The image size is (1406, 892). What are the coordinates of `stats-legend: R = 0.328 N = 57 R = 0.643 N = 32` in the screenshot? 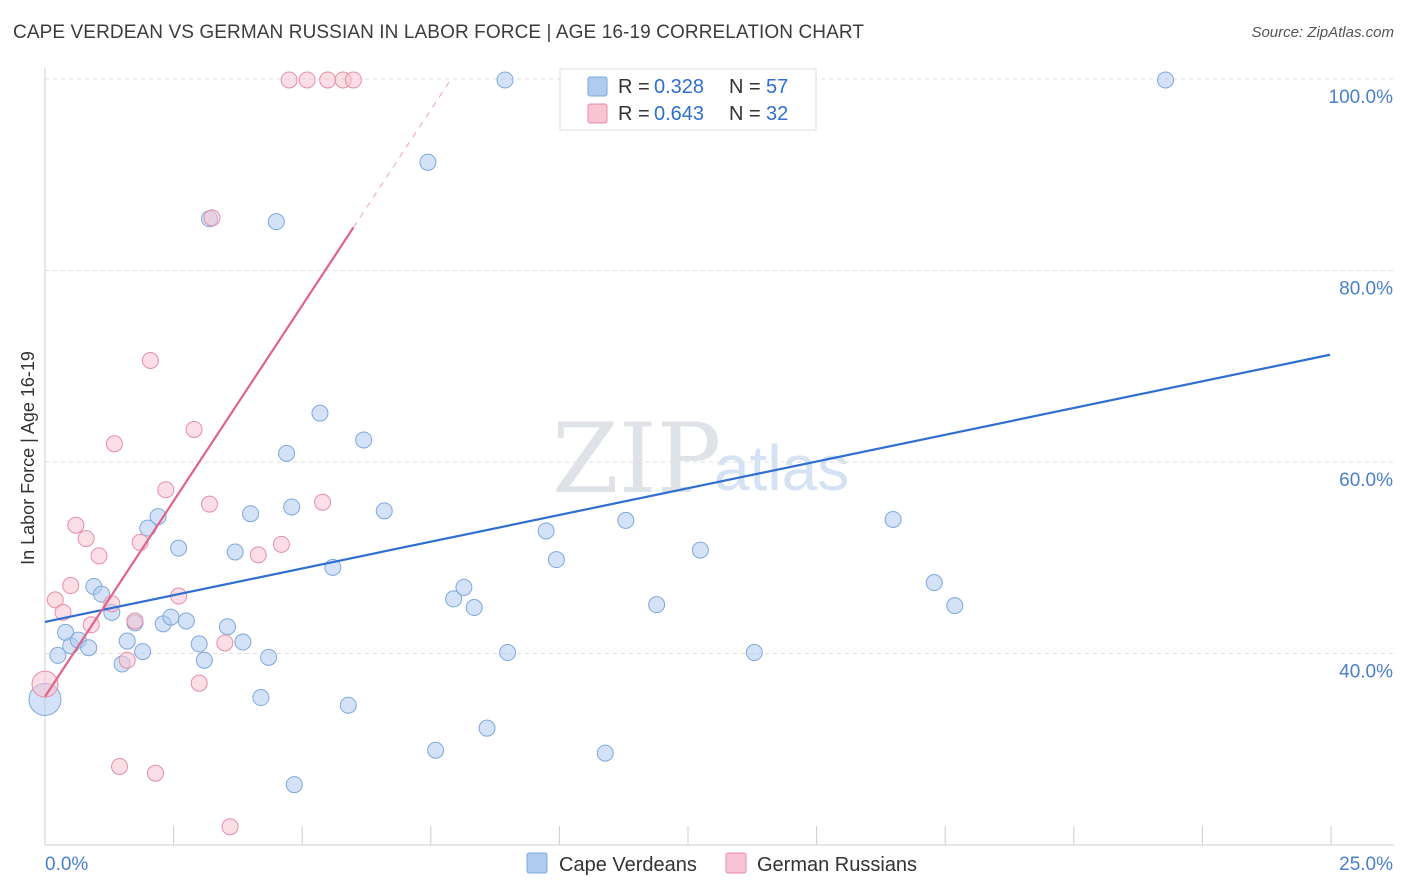 It's located at (688, 99).